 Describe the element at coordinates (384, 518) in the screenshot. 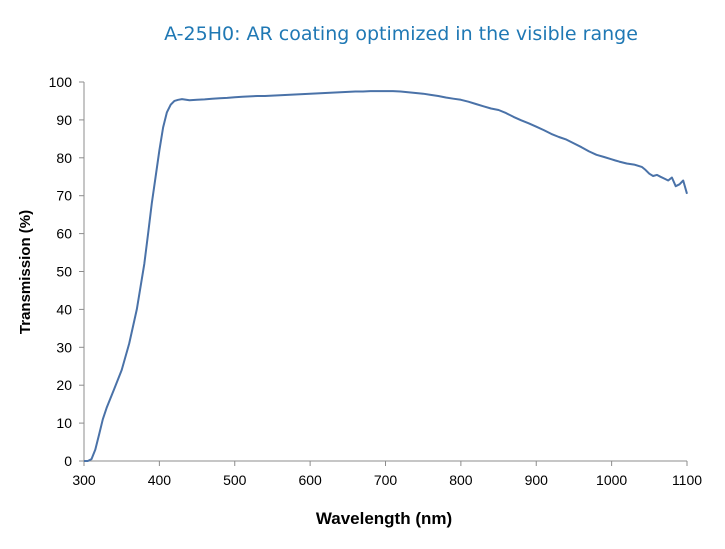

I see `x-axis-label: Wavelength (nm)` at that location.